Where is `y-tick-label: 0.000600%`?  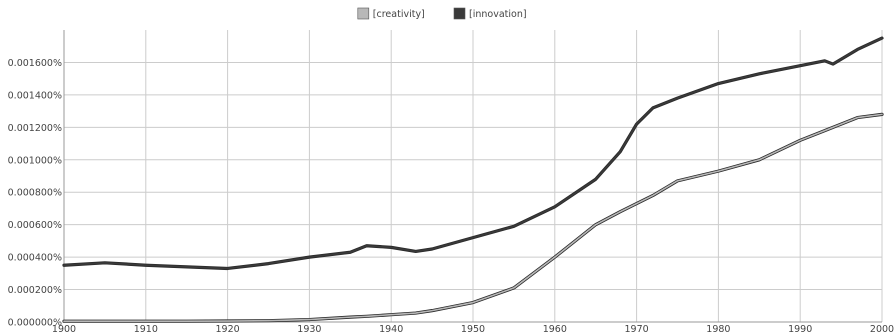 y-tick-label: 0.000600% is located at coordinates (35, 225).